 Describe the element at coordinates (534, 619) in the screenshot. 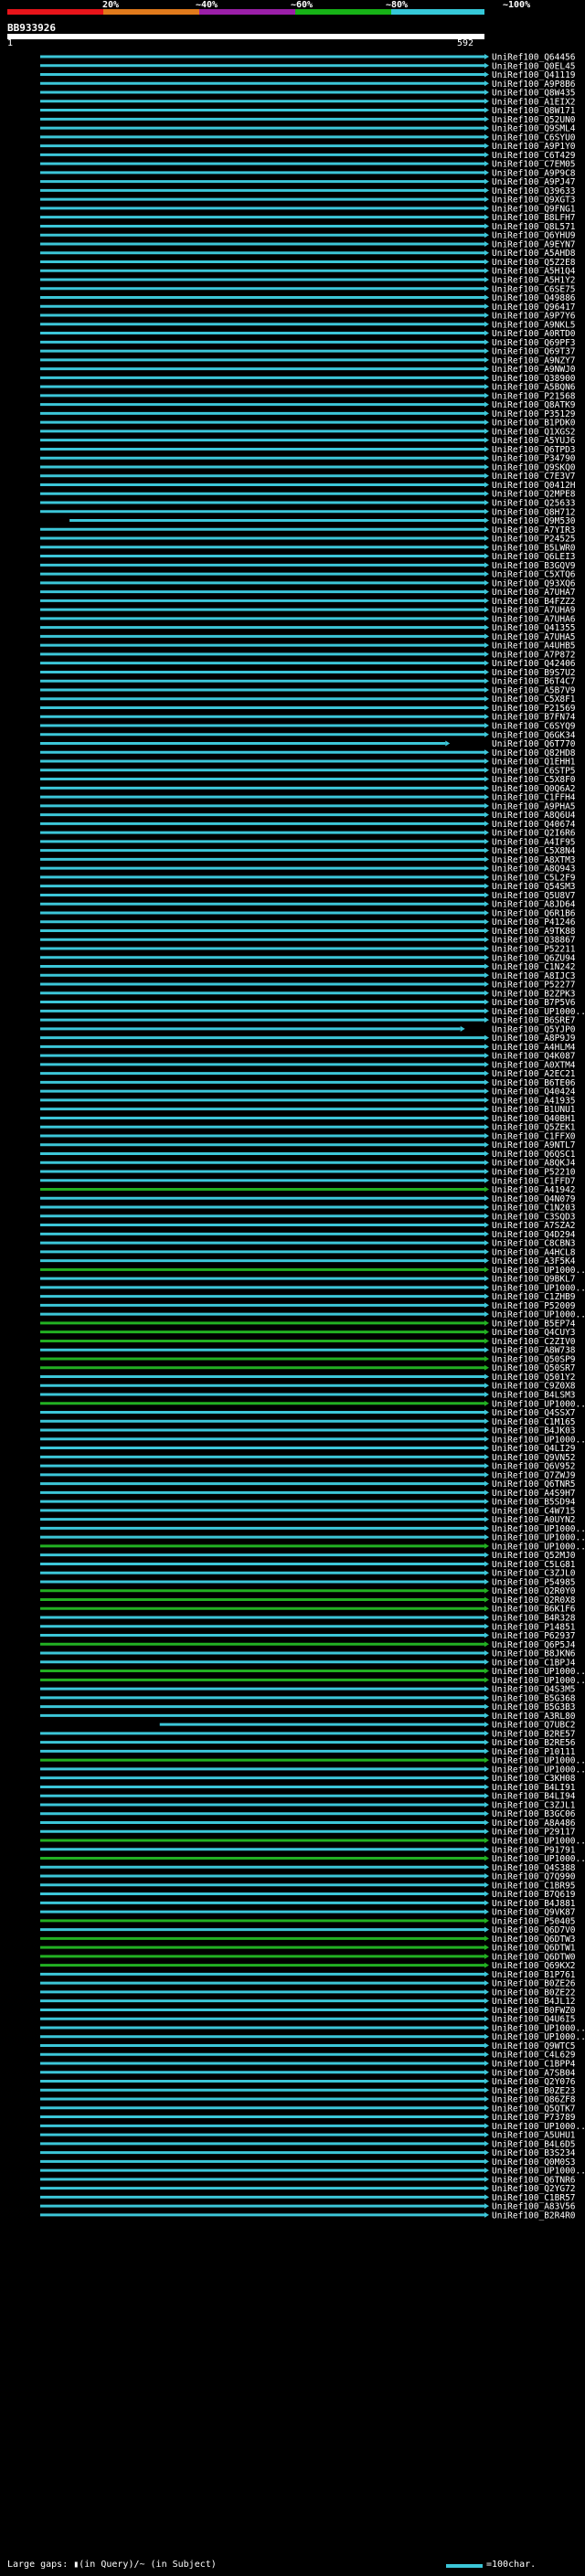

I see `hit-label: UniRef100_A7UHA6` at that location.